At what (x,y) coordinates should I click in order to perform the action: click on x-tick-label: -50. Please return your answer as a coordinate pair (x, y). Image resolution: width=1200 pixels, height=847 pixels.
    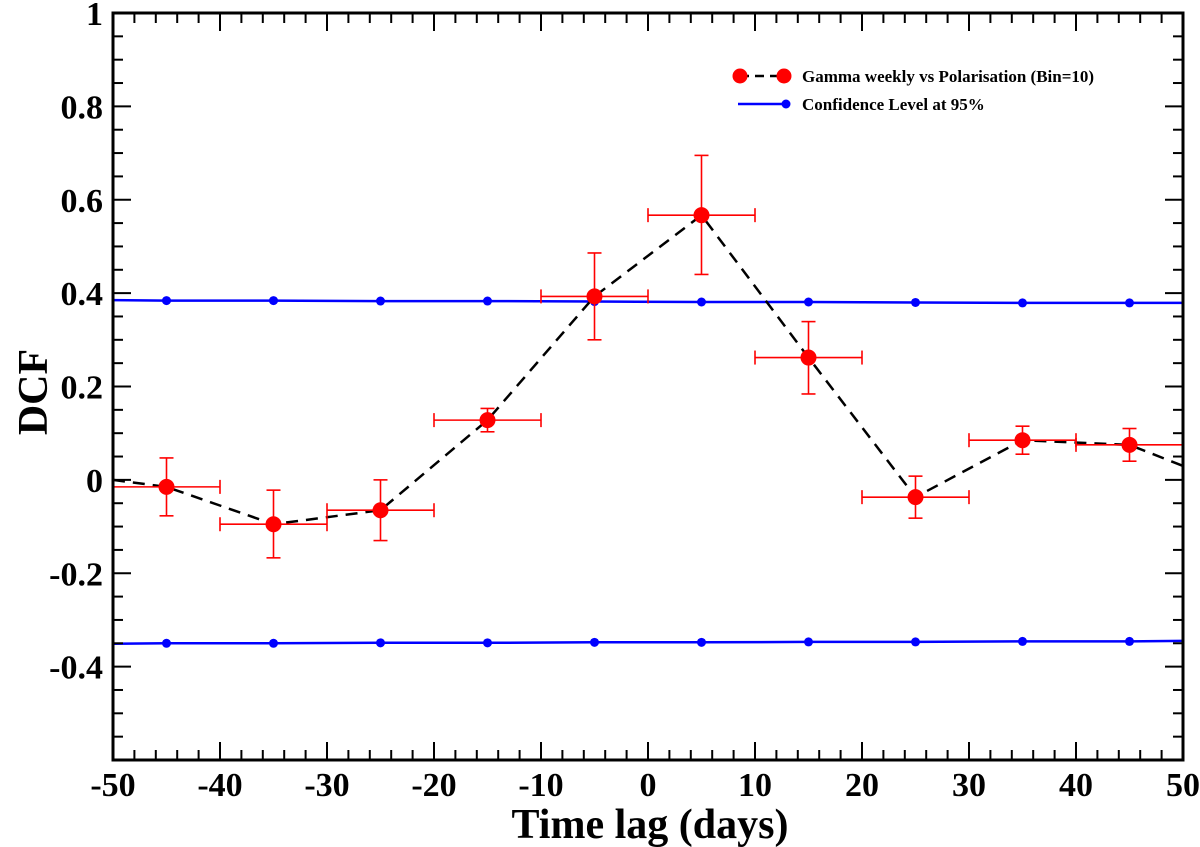
    Looking at the image, I should click on (112, 785).